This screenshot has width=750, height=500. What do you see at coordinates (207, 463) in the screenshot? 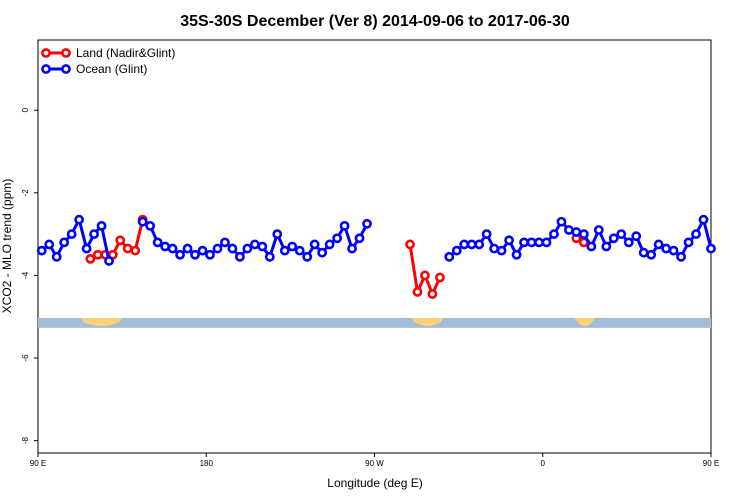
I see `x-tick-label: 180` at bounding box center [207, 463].